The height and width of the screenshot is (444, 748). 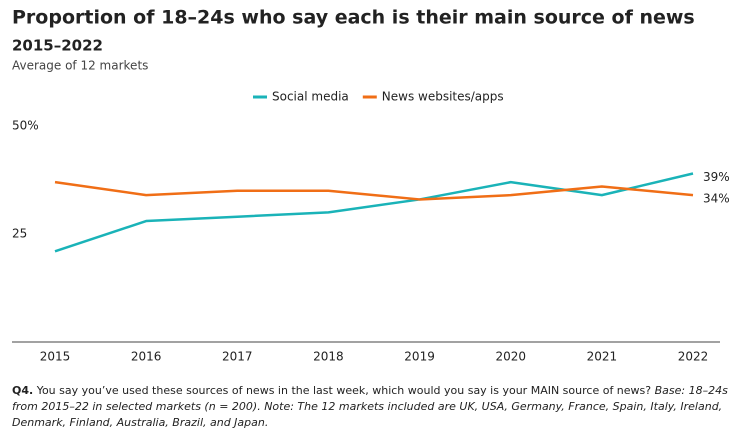 What do you see at coordinates (19, 234) in the screenshot?
I see `y-tick-label: 25` at bounding box center [19, 234].